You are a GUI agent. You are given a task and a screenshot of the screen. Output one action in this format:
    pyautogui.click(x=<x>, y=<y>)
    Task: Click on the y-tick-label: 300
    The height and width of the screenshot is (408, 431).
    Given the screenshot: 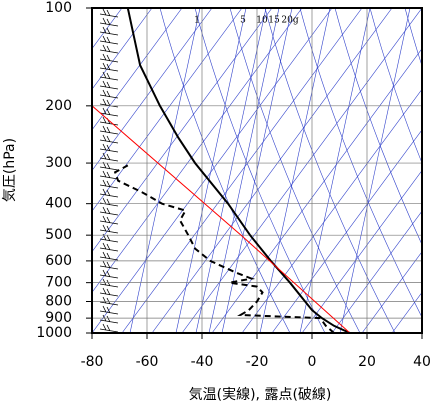 What is the action you would take?
    pyautogui.click(x=58, y=163)
    